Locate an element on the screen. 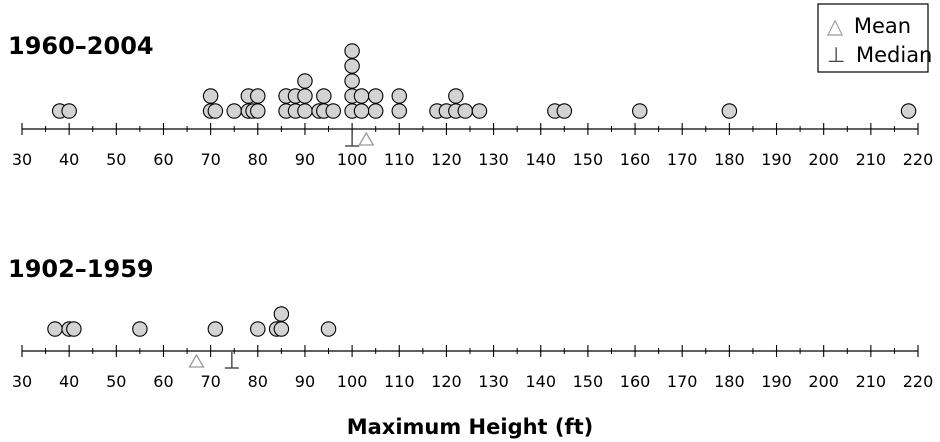 The height and width of the screenshot is (442, 940). legend: △ Mean ⊥ Median is located at coordinates (874, 38).